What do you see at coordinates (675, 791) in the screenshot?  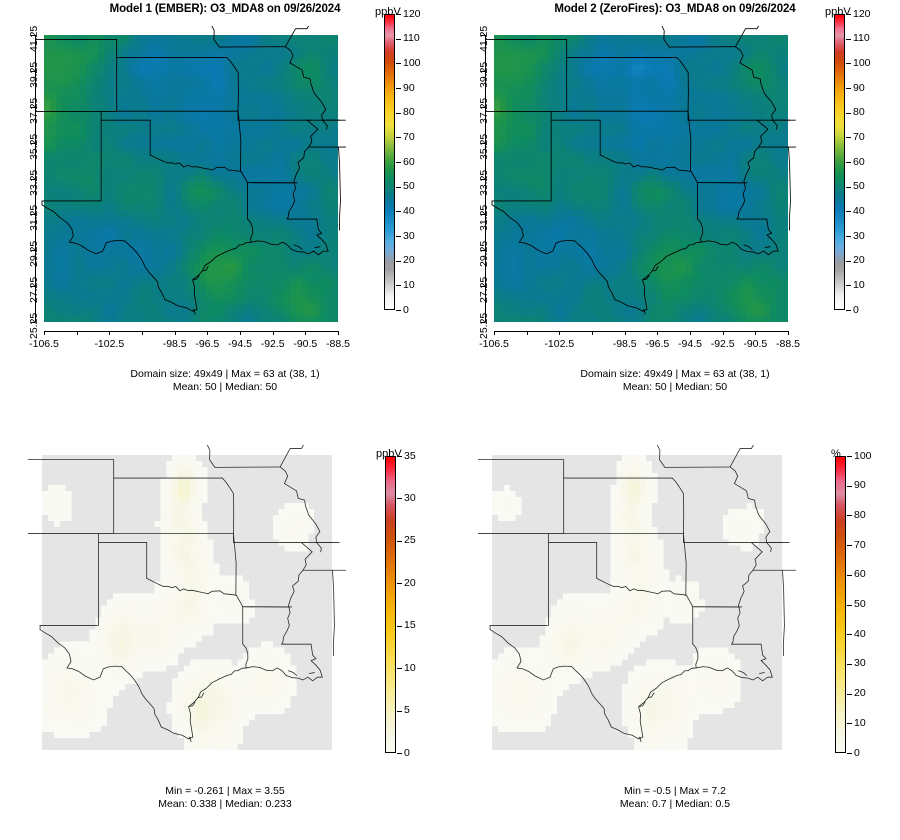 I see `stats-line-1: Min = -0.5 | Max = 7.2` at bounding box center [675, 791].